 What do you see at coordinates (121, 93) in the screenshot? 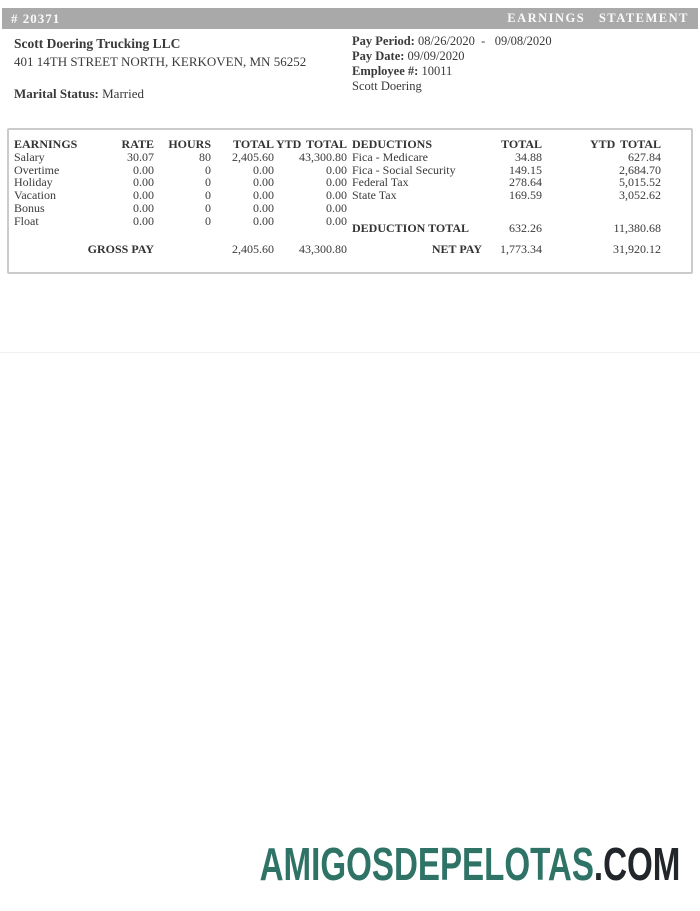
I see `marital-status-value: Married` at bounding box center [121, 93].